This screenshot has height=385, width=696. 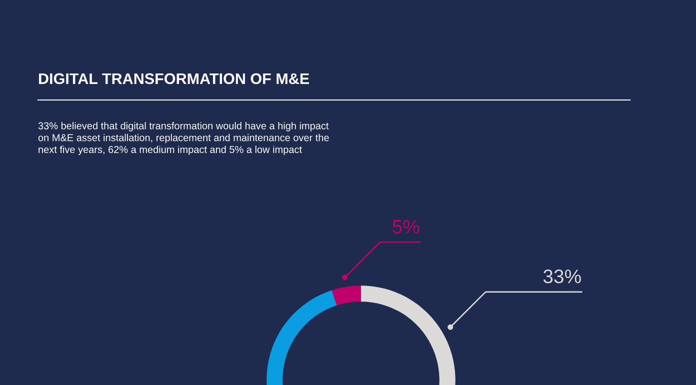 I want to click on chart-title: DIGITAL TRANSFORMATION OF M&E, so click(x=174, y=78).